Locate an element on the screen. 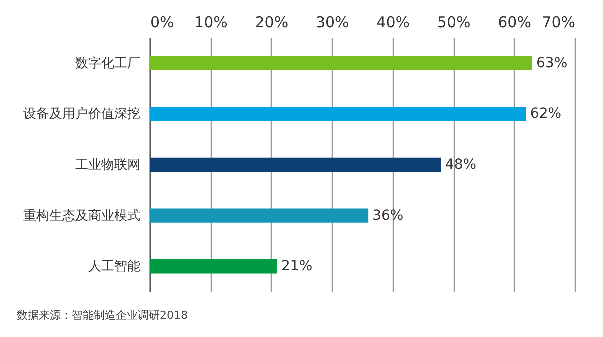  y-tick-label: 重构生态及商业模式 is located at coordinates (82, 216).